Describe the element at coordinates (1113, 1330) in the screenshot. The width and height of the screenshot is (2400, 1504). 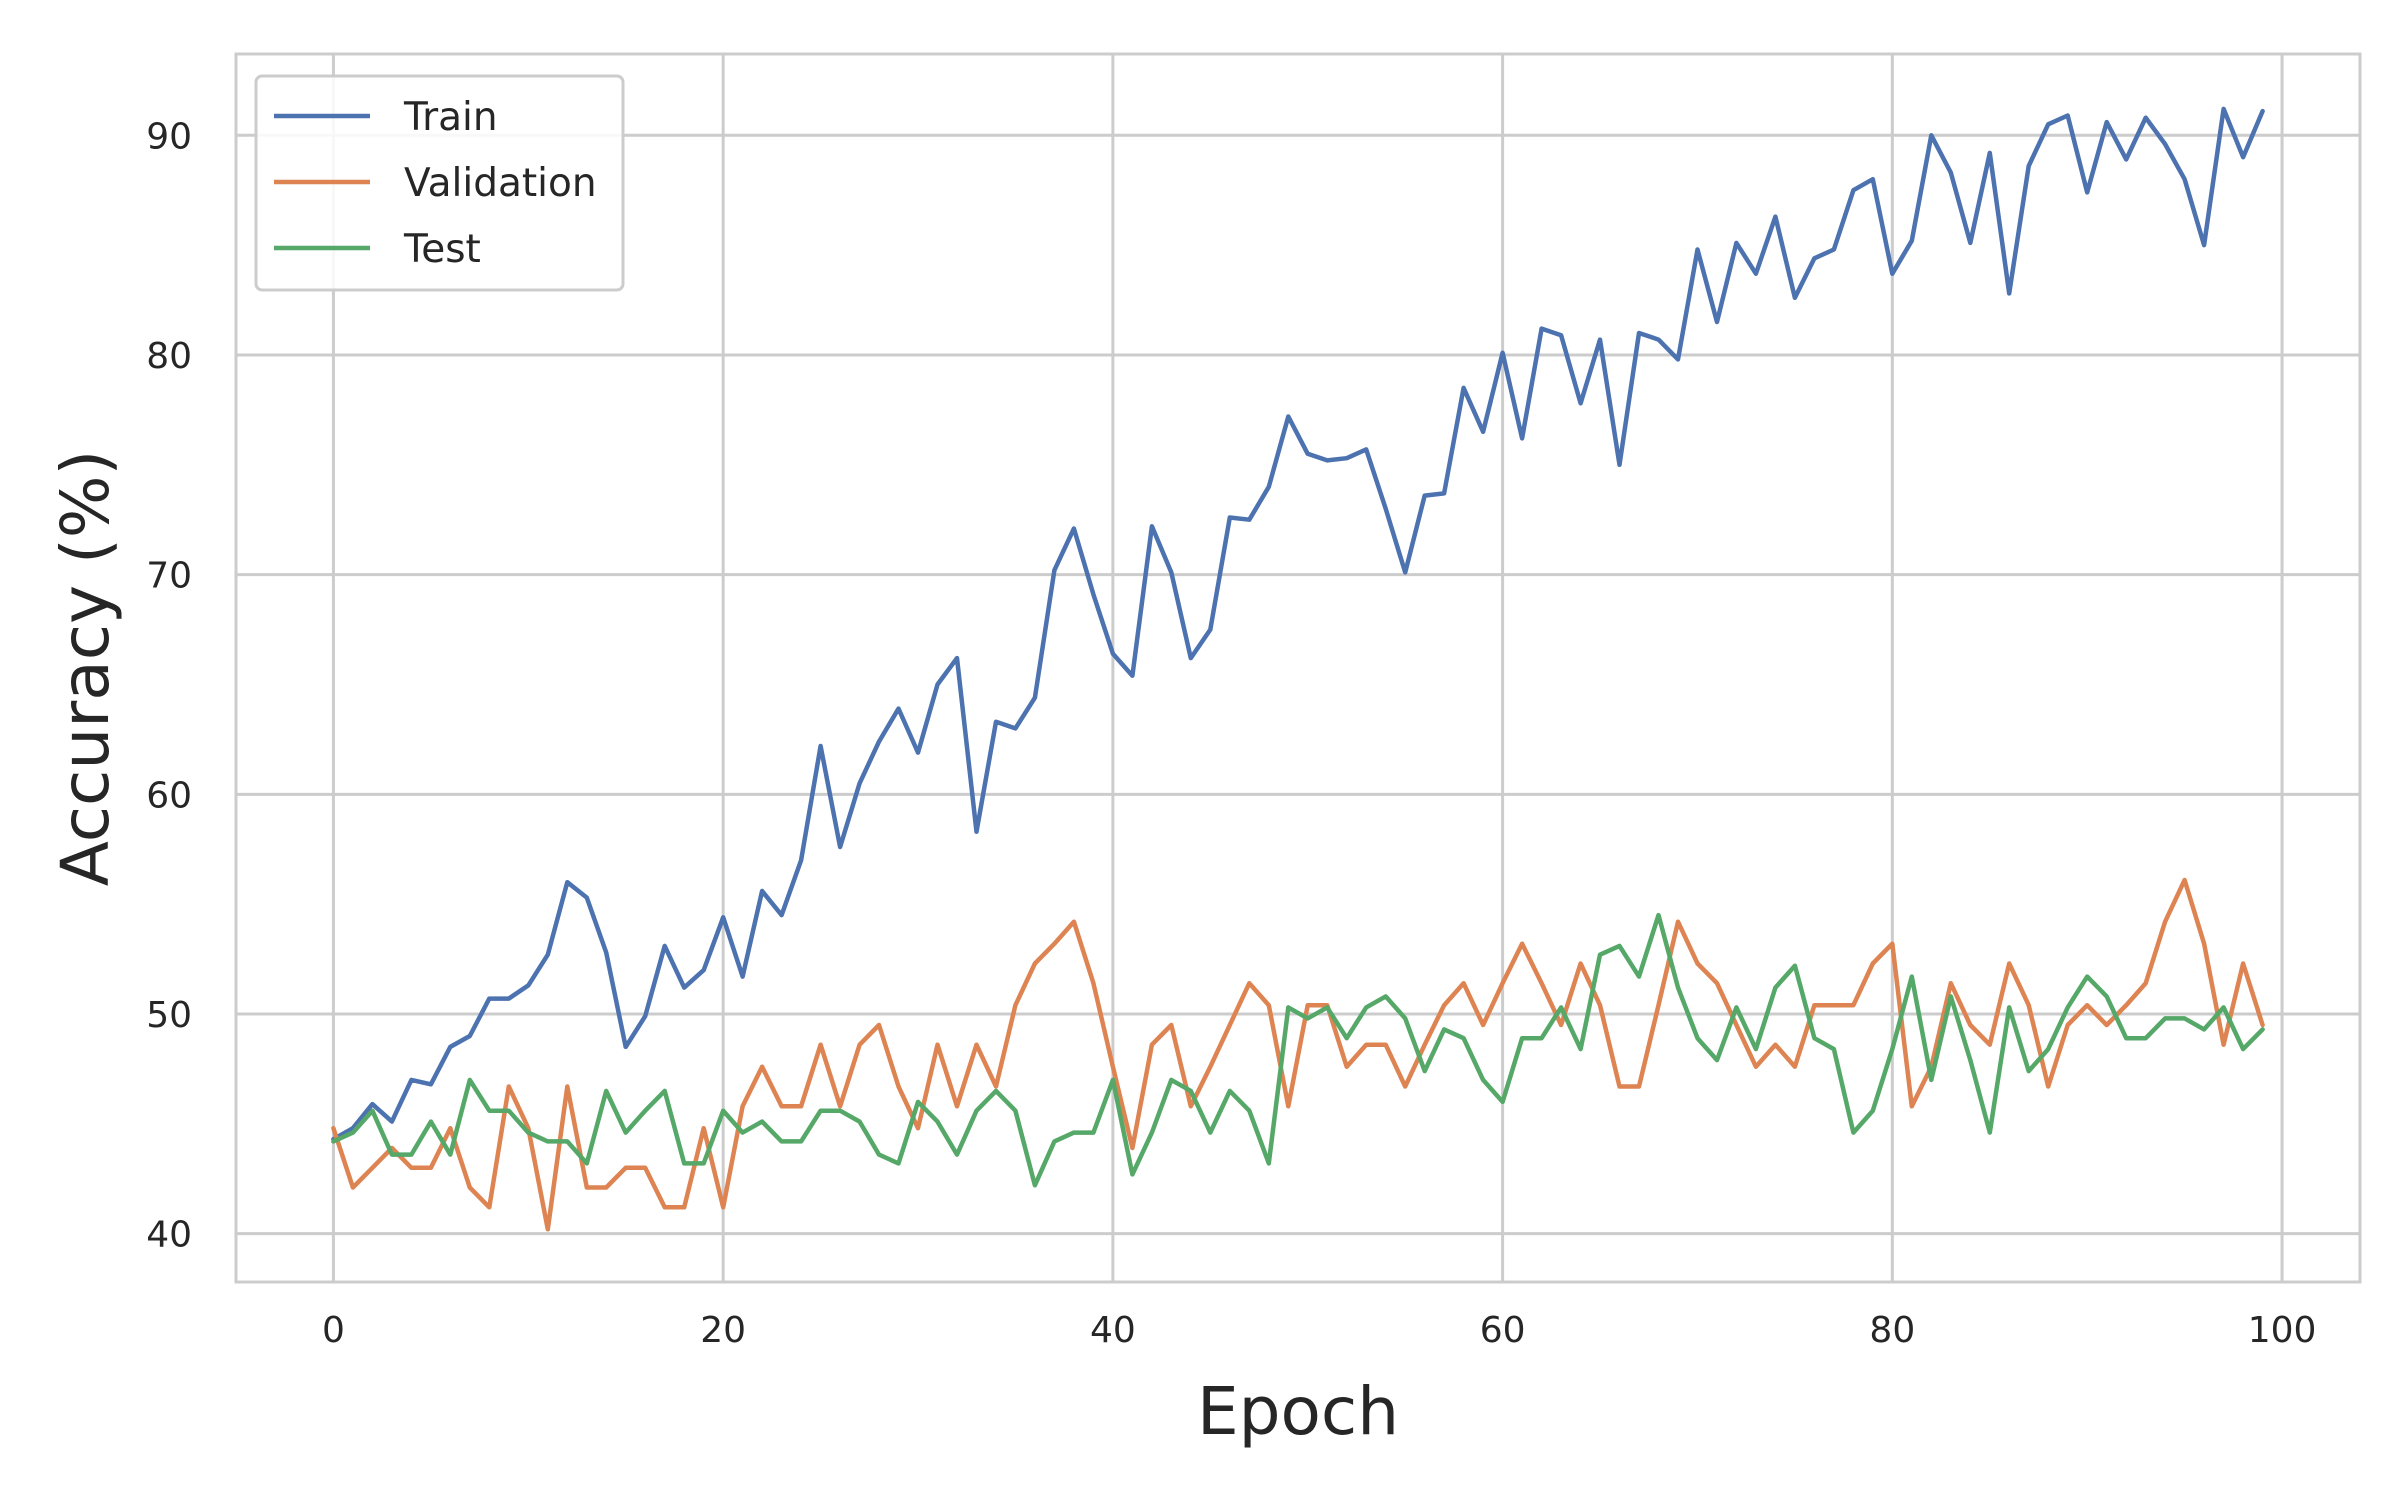
I see `x-tick-label: 40` at that location.